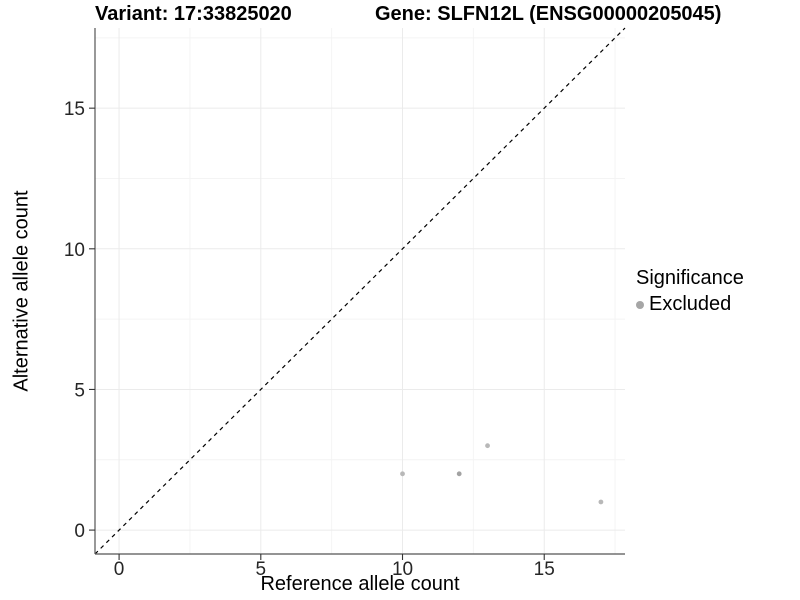 This screenshot has width=800, height=600. What do you see at coordinates (640, 304) in the screenshot?
I see `legend-key-dot` at bounding box center [640, 304].